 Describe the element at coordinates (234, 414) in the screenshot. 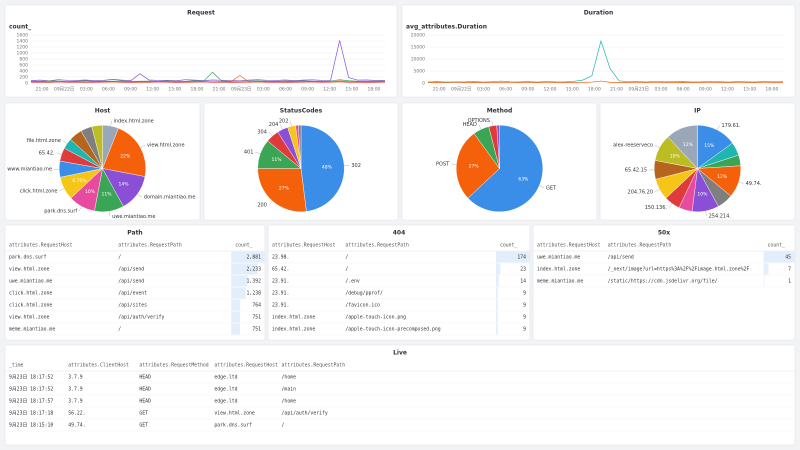

I see `table-cell: view.html.zone` at that location.